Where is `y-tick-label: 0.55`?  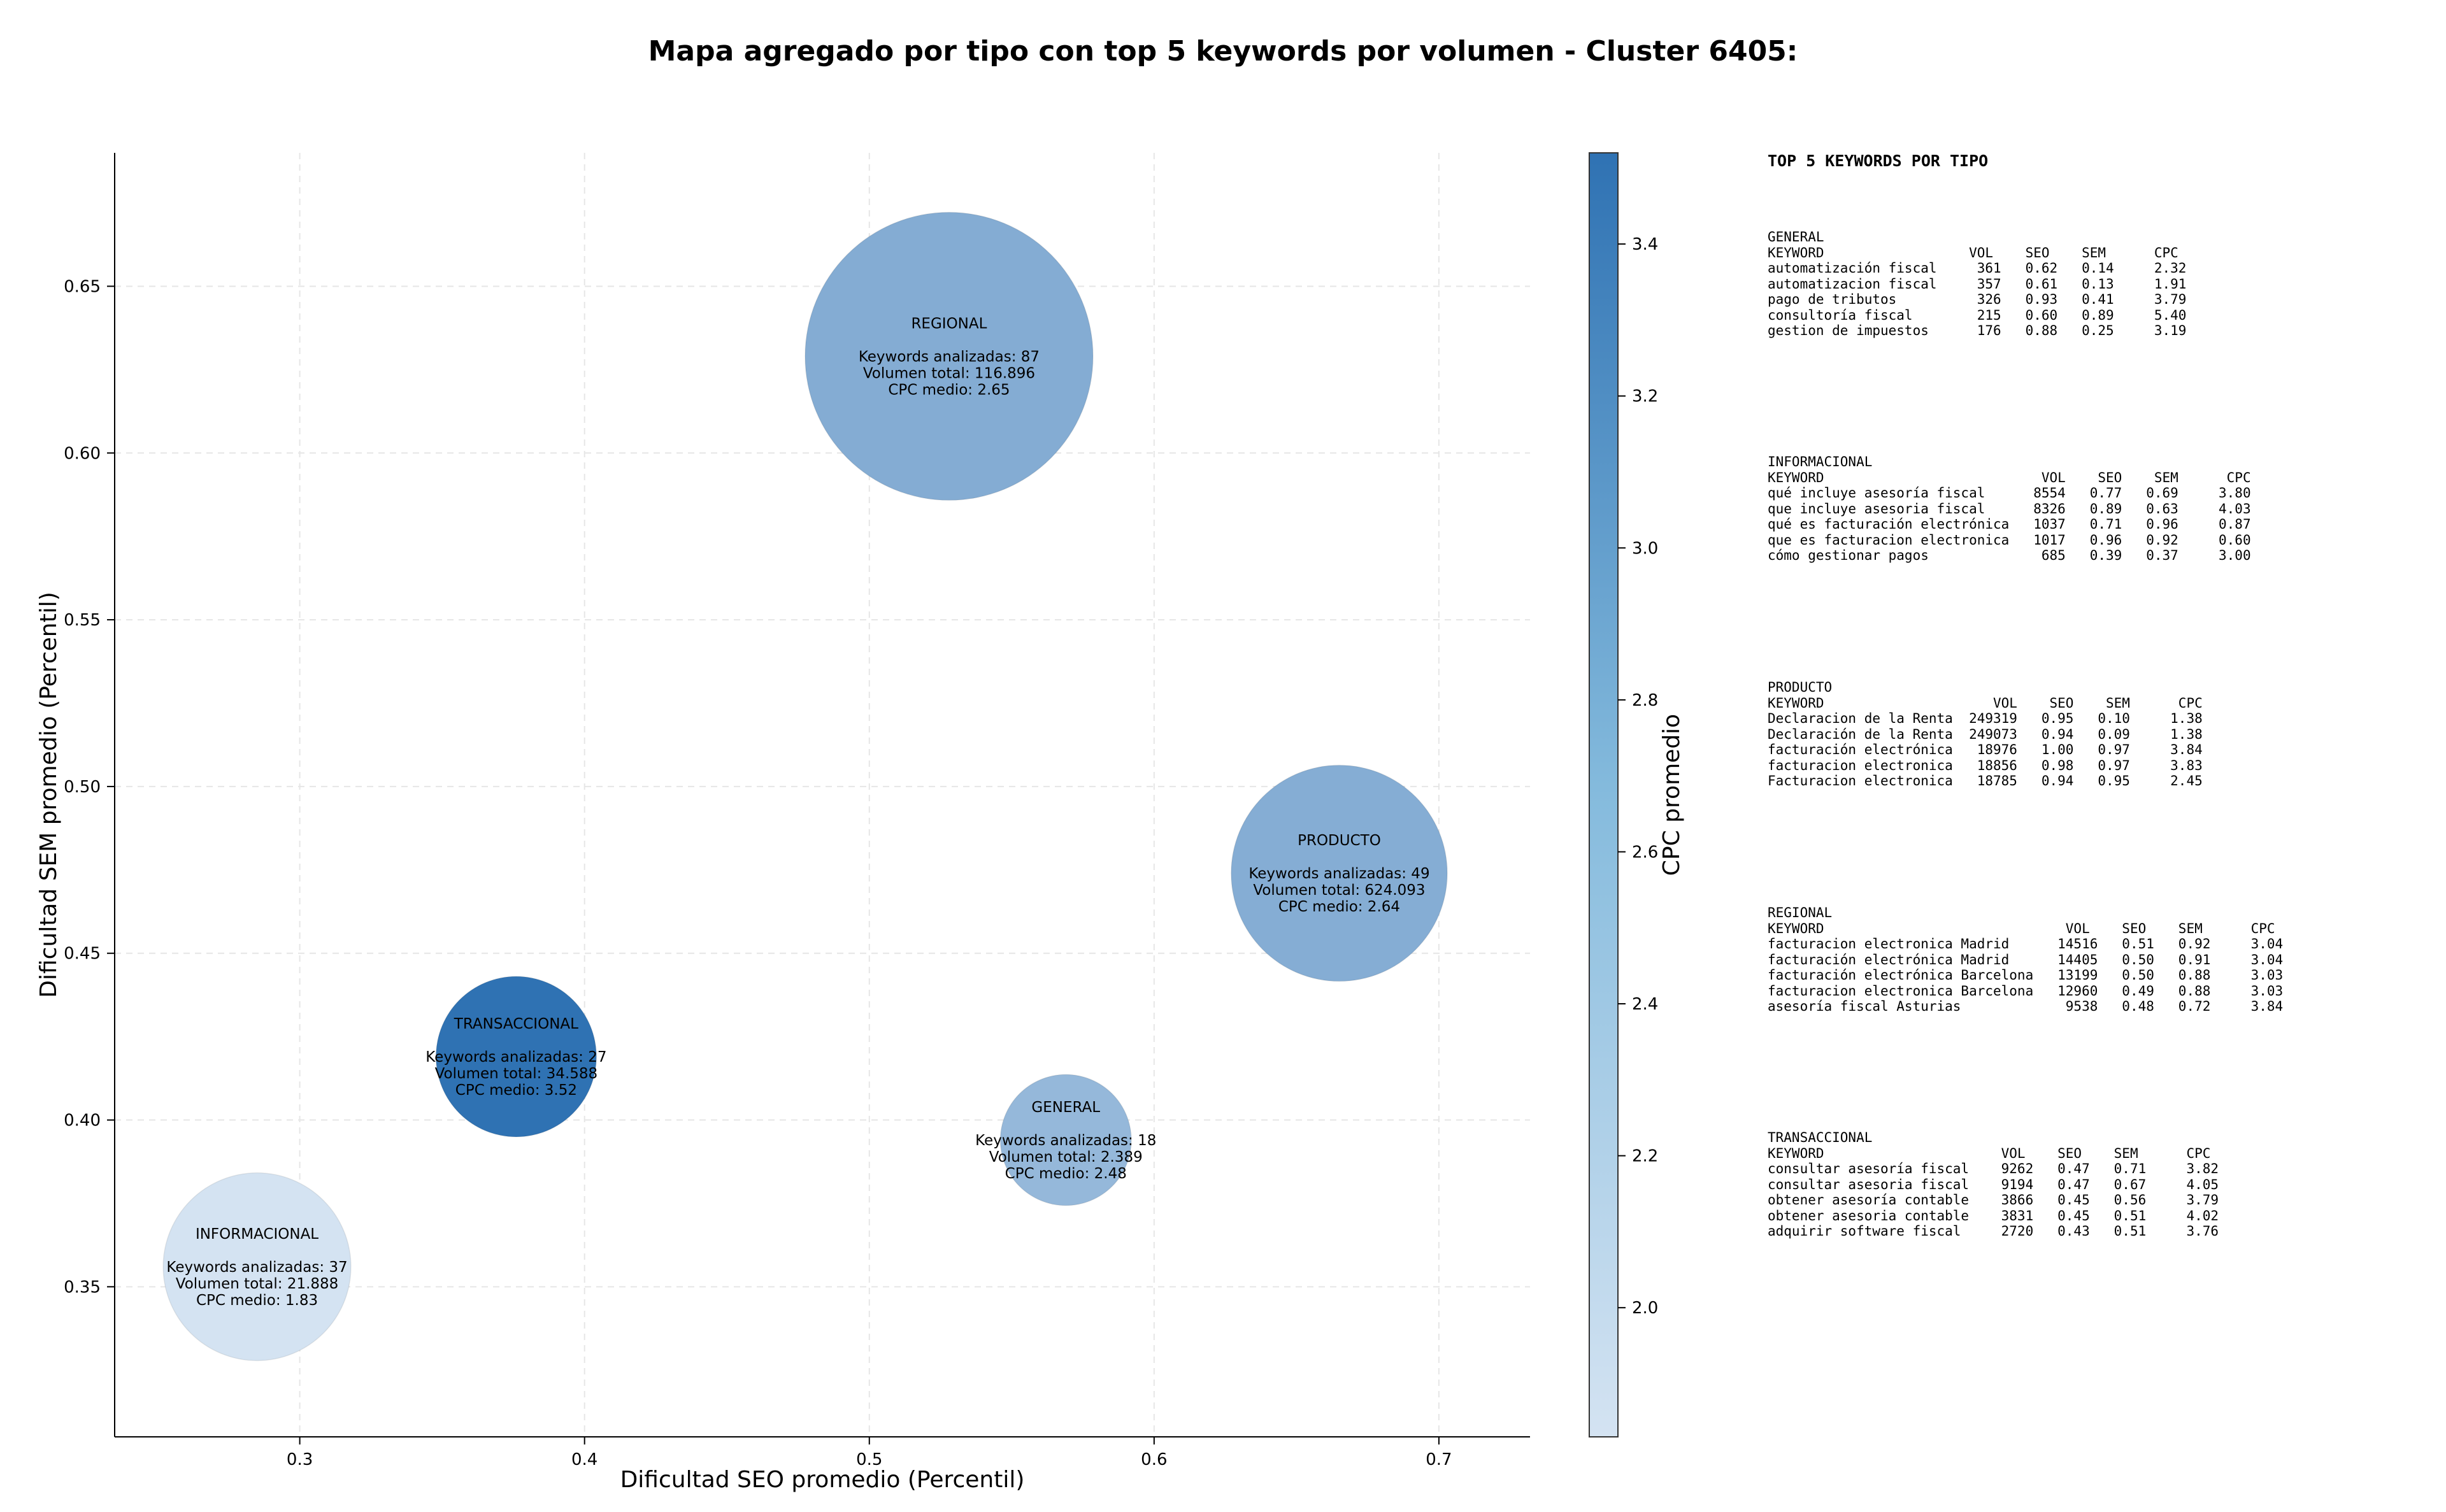 y-tick-label: 0.55 is located at coordinates (82, 620).